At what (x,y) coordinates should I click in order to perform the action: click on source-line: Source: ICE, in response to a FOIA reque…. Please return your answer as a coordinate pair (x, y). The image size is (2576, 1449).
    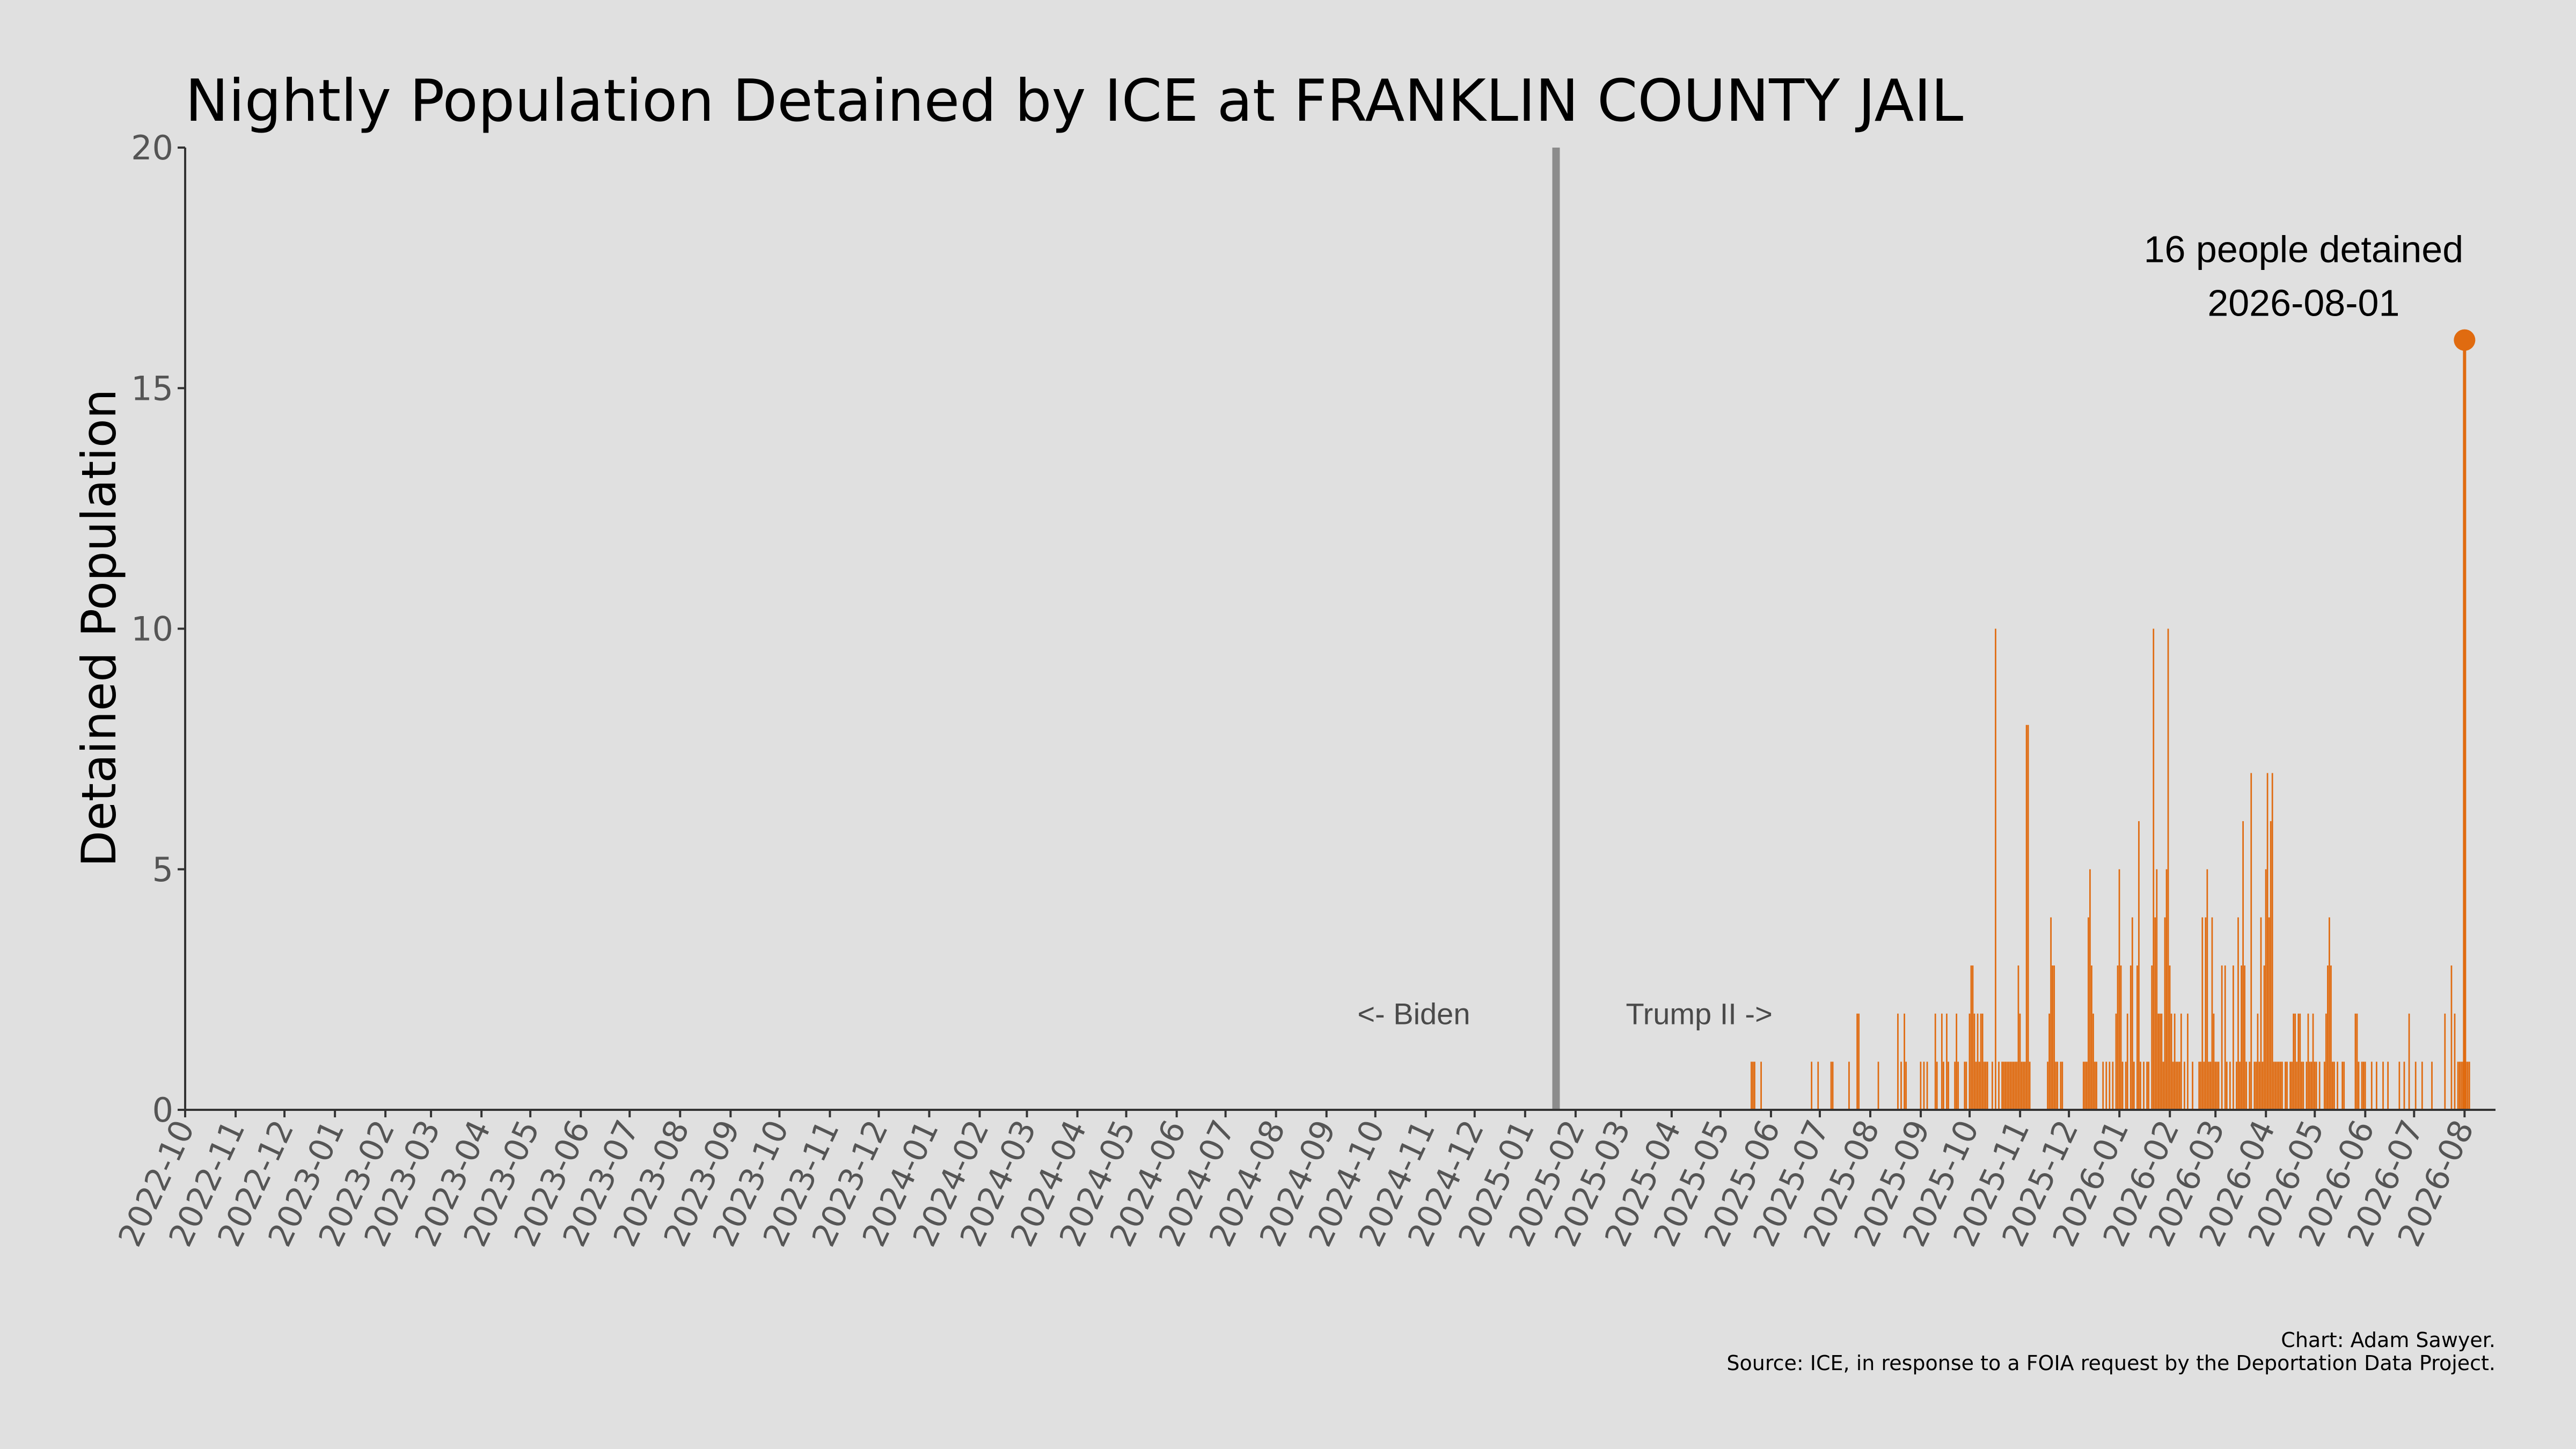
    Looking at the image, I should click on (2111, 1363).